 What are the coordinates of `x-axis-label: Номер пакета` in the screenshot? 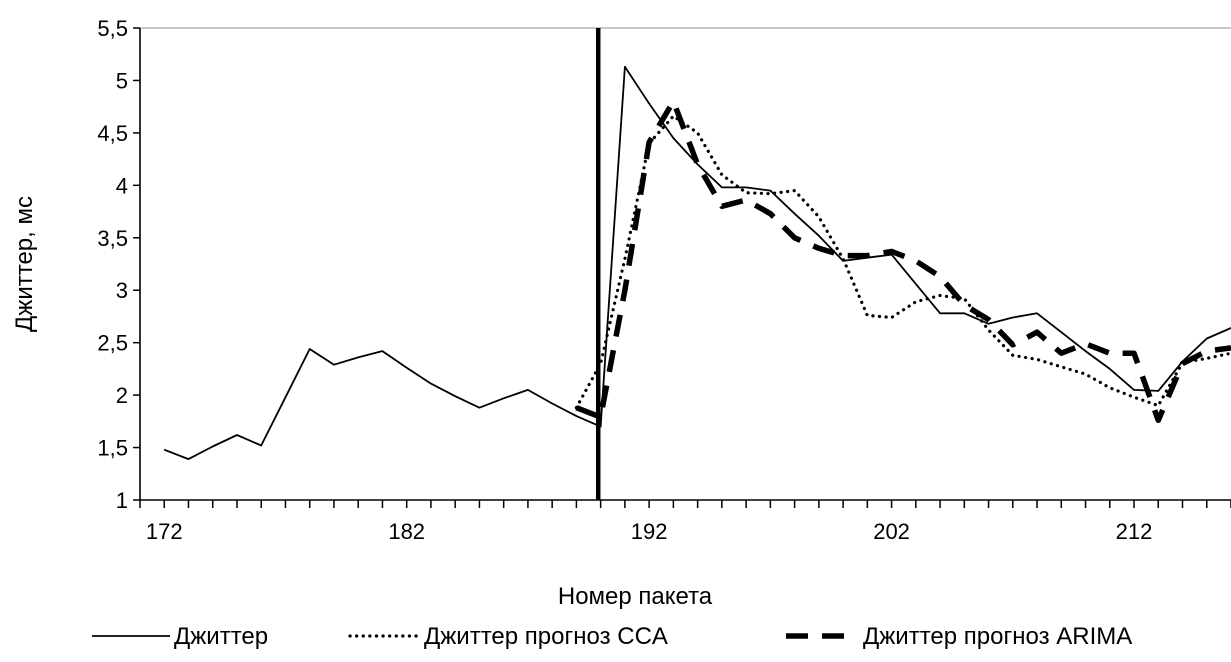 It's located at (635, 596).